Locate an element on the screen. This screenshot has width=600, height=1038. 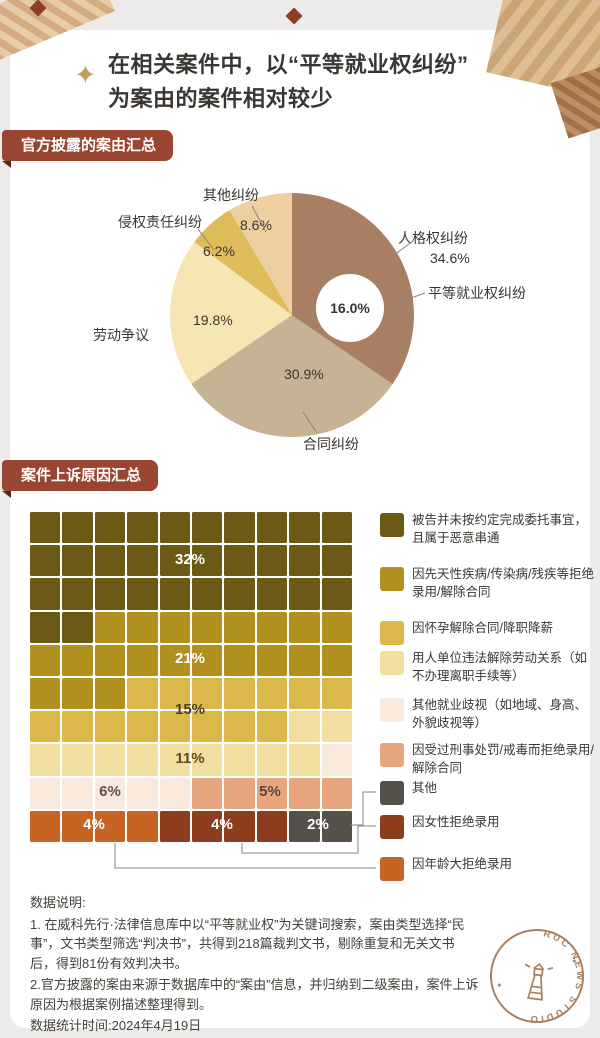
legend-item: 其他 is located at coordinates (487, 792).